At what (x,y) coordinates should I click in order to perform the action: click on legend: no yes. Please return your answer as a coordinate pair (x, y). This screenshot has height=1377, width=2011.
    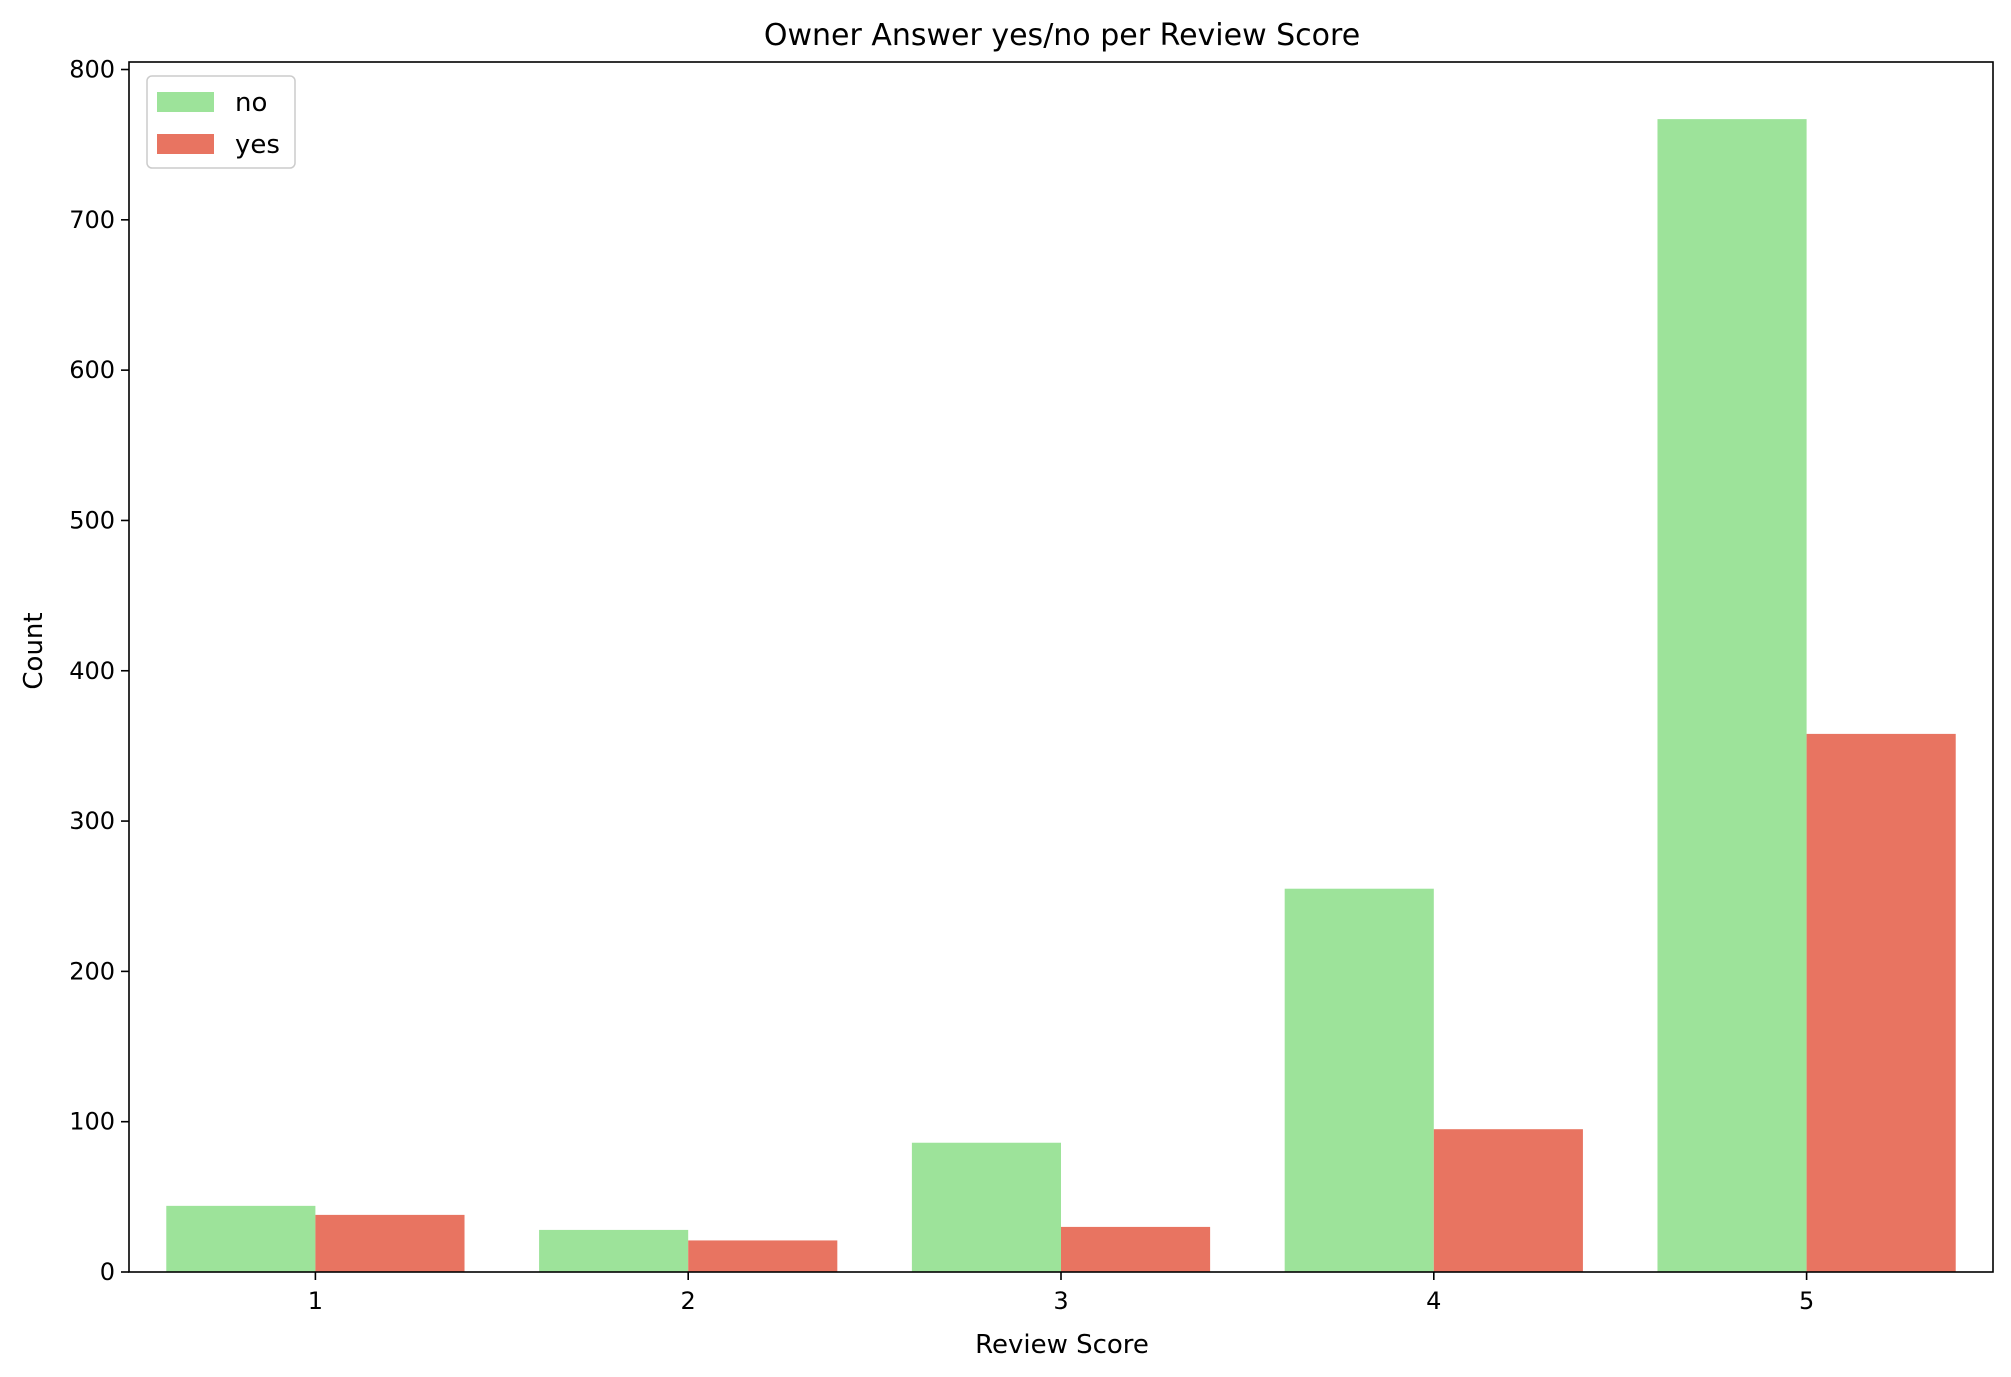
    Looking at the image, I should click on (221, 122).